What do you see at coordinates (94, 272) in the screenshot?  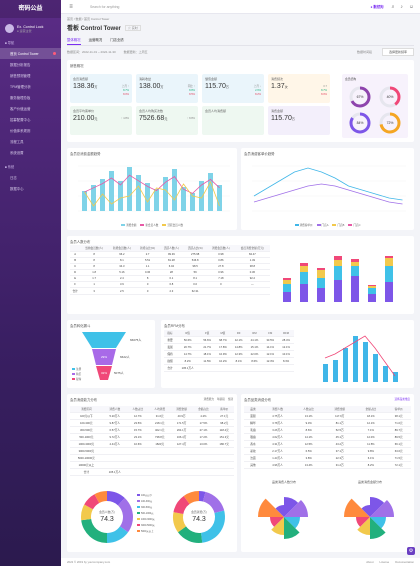 I see `table-cell: 1.8` at bounding box center [94, 272].